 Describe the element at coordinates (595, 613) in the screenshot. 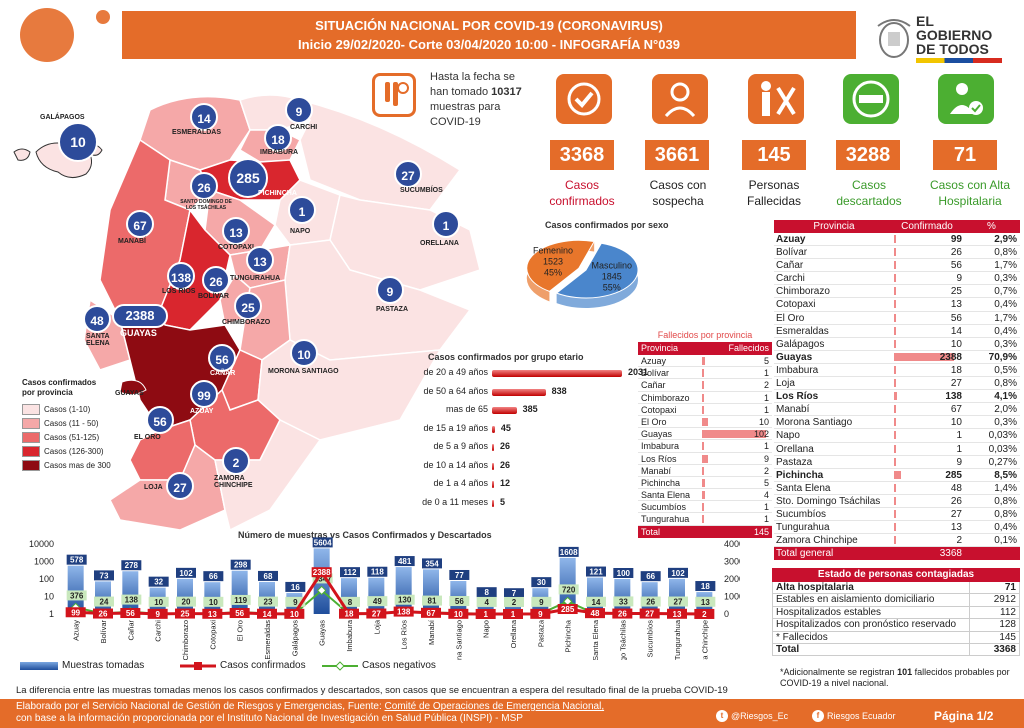

I see `confirmed-value-label: 48` at that location.